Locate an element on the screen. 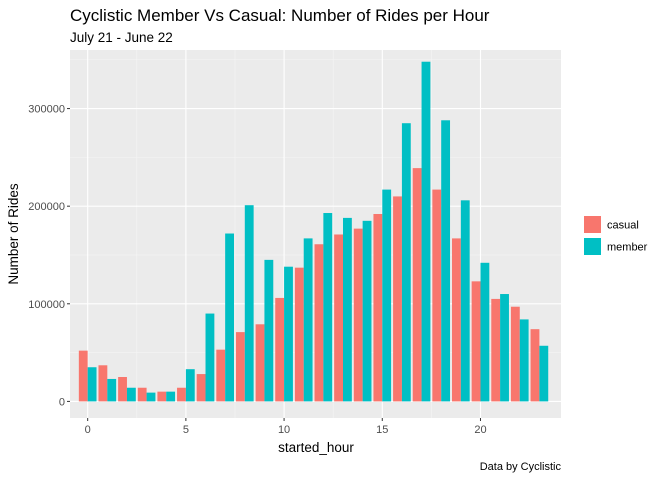 This screenshot has width=672, height=480. x-tick-label: 10 is located at coordinates (284, 430).